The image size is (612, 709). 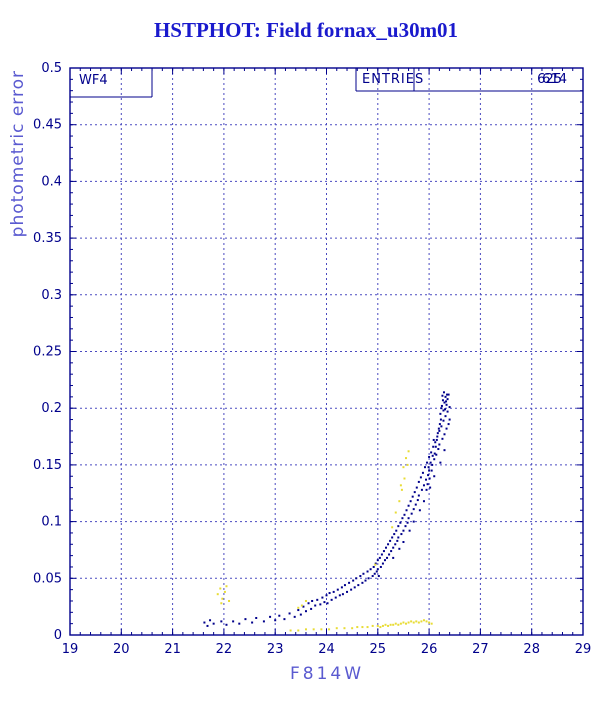 I want to click on x-tick-label: 23, so click(x=275, y=649).